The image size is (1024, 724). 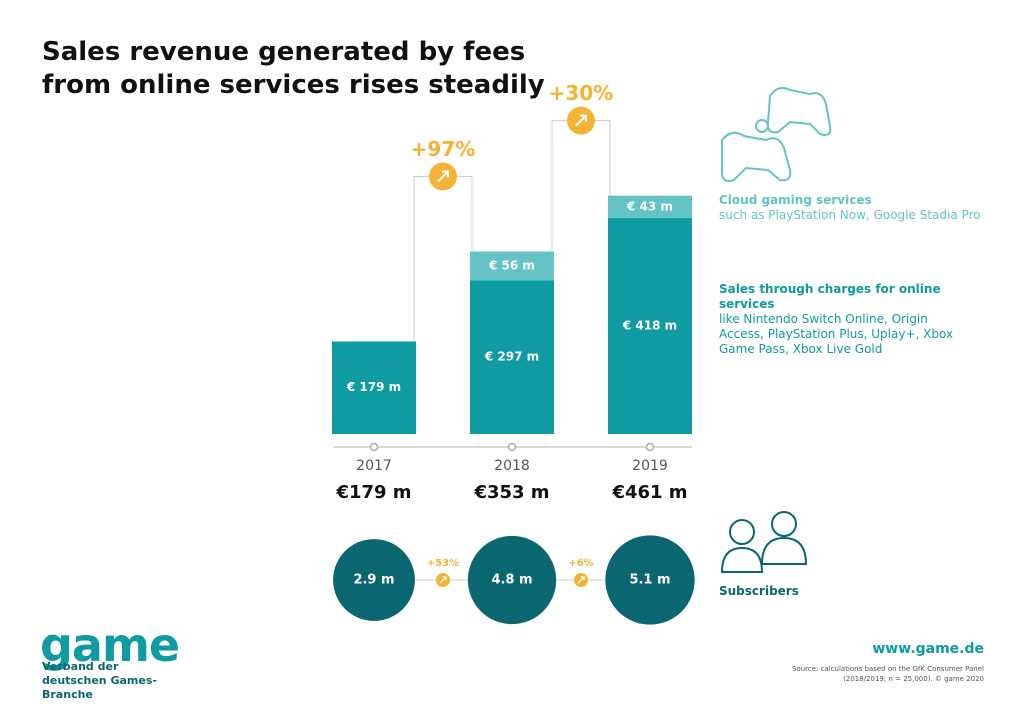 I want to click on value-label: € 179 m, so click(x=373, y=387).